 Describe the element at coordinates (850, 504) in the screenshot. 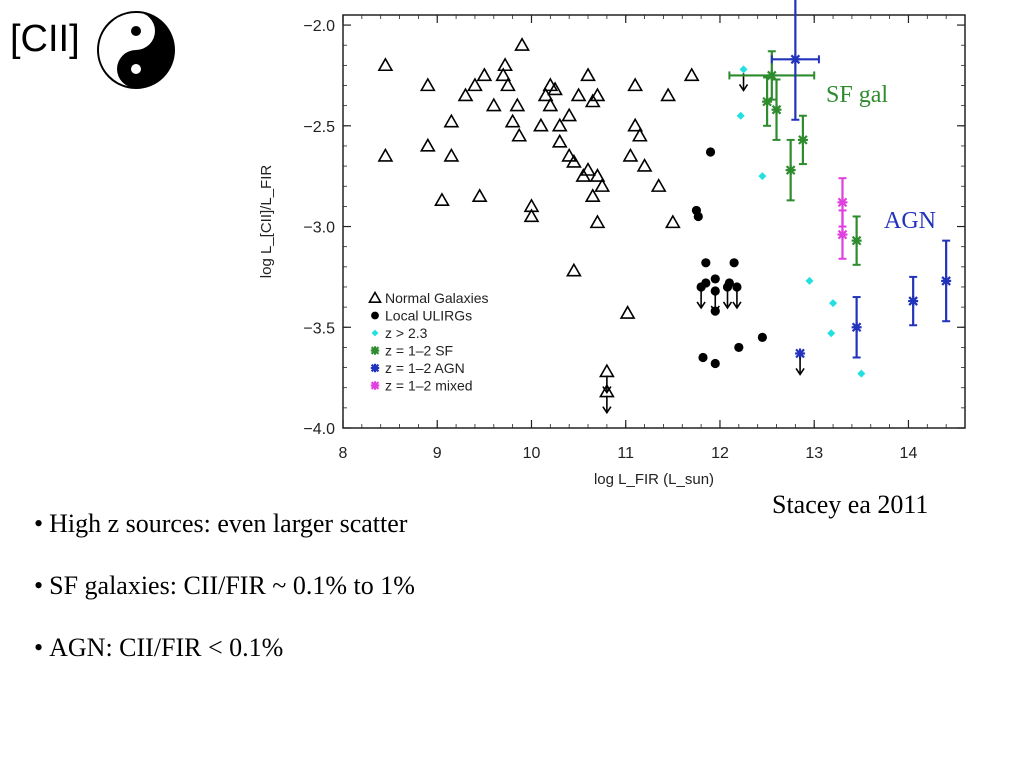

I see `citation: Stacey ea 2011` at that location.